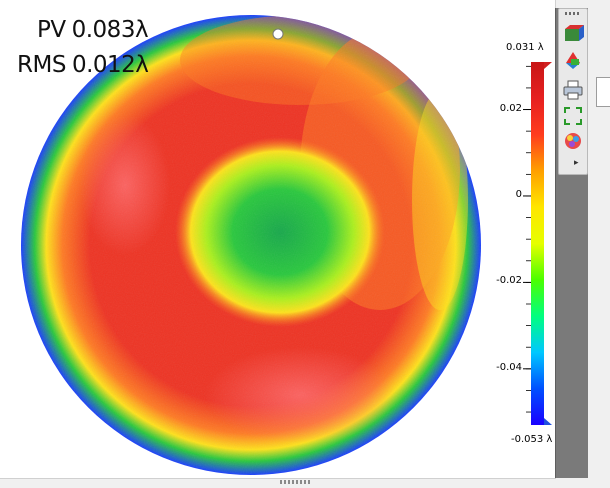  I want to click on colorbar-ticks, so click(527, 239).